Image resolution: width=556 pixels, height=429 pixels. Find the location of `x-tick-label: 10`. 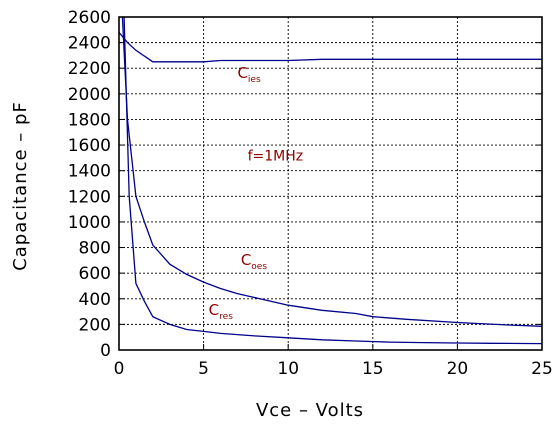

x-tick-label: 10 is located at coordinates (288, 369).